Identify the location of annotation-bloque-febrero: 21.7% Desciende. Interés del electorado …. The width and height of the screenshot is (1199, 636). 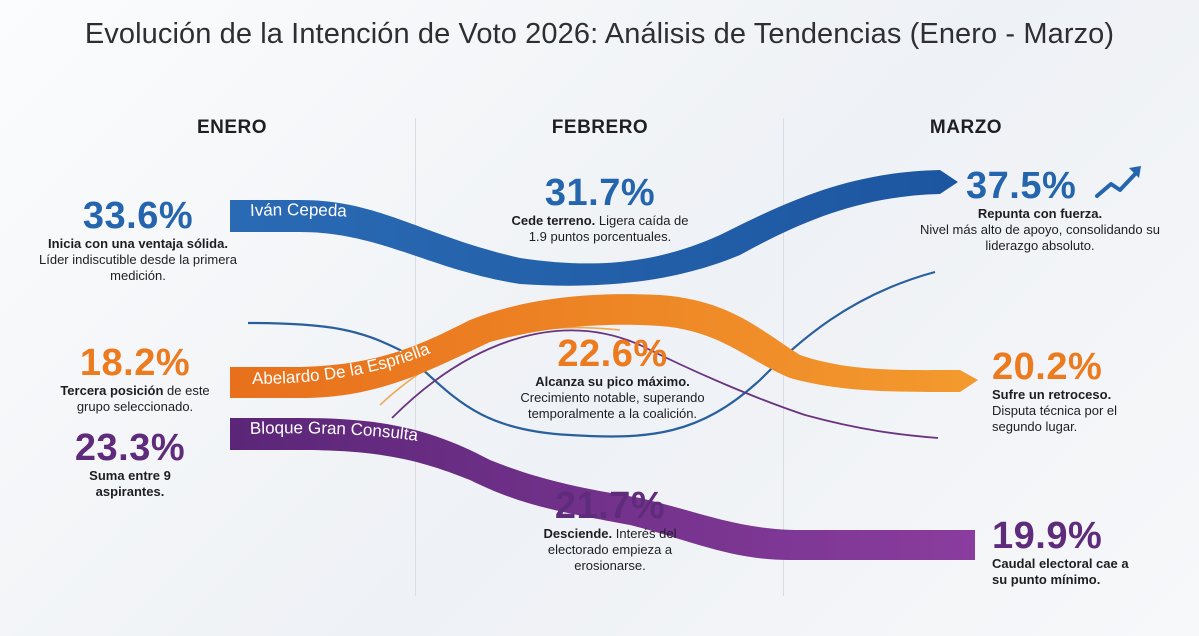
(610, 530).